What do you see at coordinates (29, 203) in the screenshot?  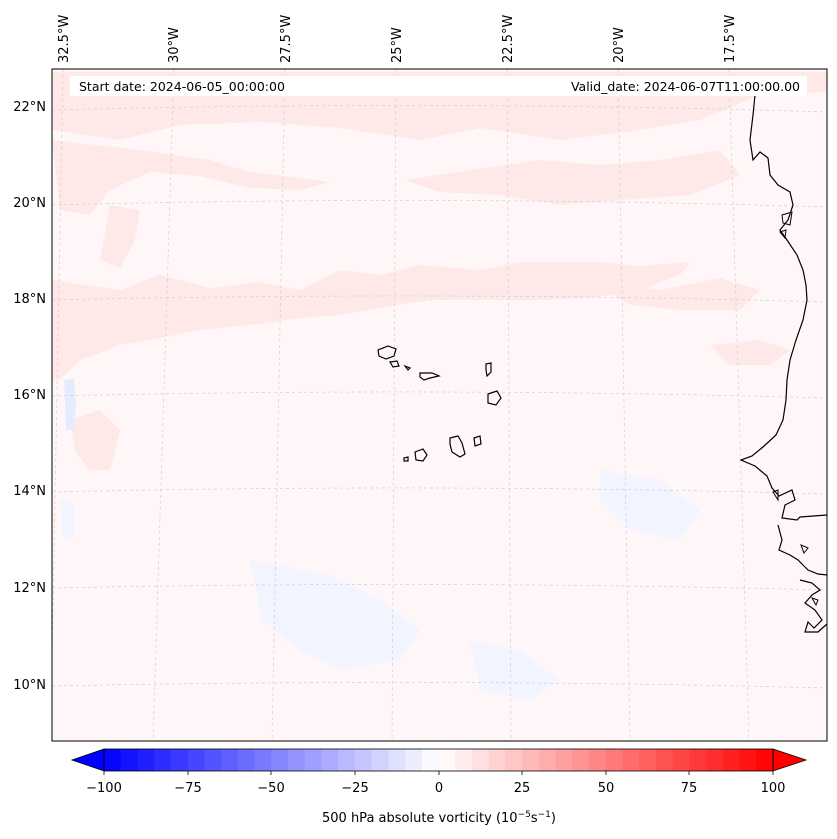 I see `lat-label-20n: 20°N` at bounding box center [29, 203].